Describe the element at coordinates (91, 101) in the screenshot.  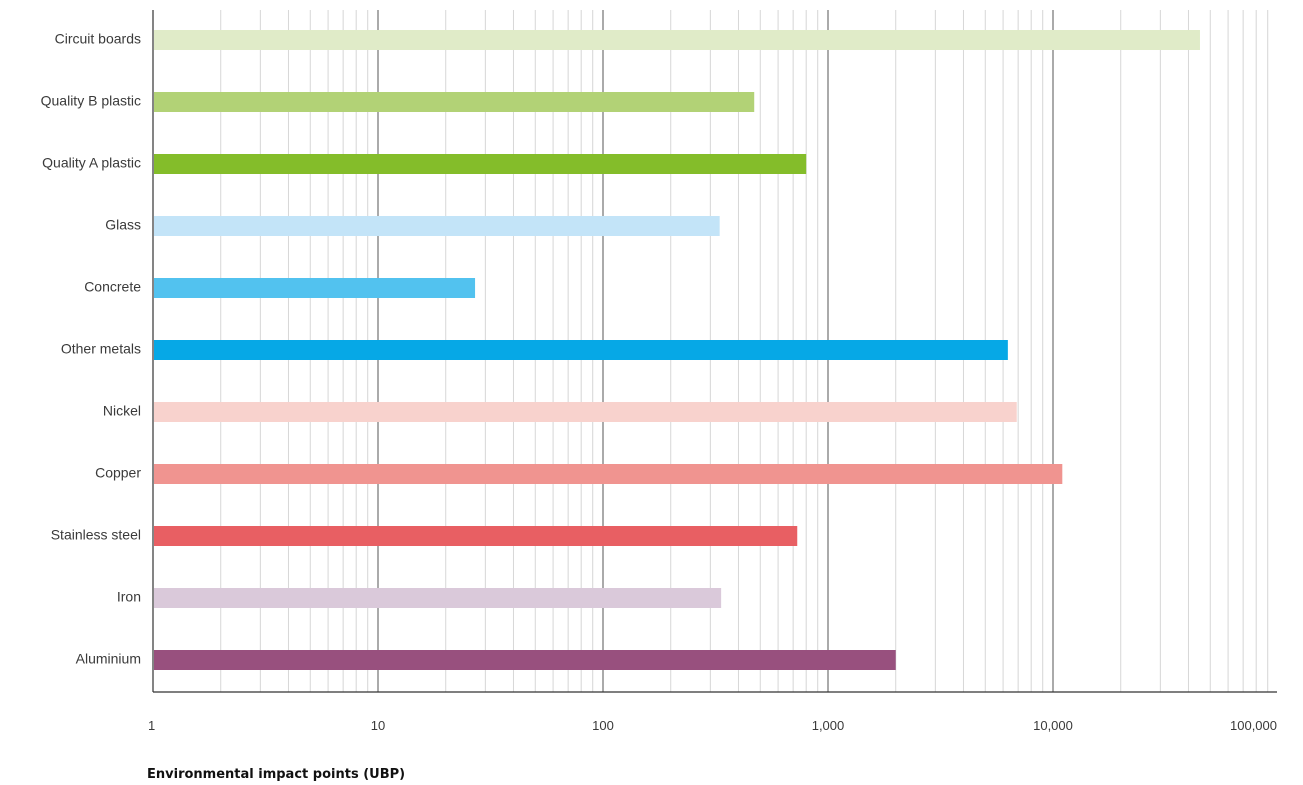
I see `category-label: Quality B plastic` at that location.